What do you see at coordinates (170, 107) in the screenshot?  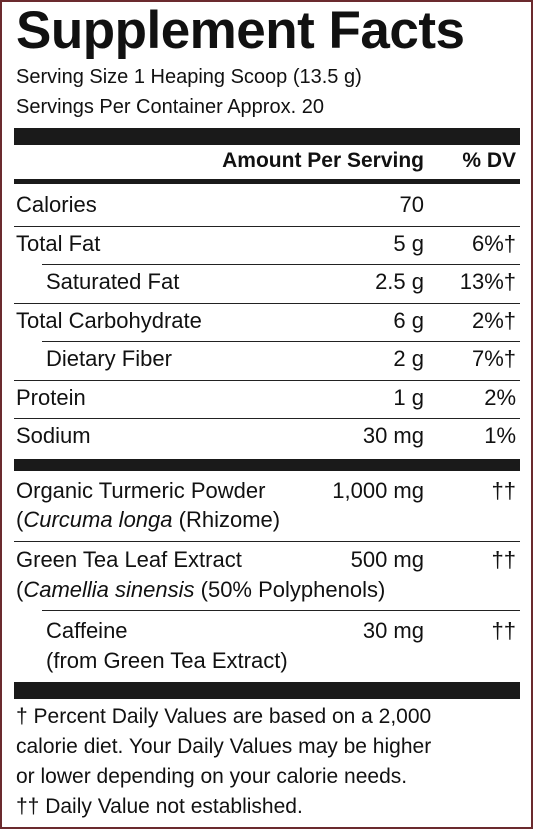 I see `servings-per-container: Servings Per Container Approx. 20` at bounding box center [170, 107].